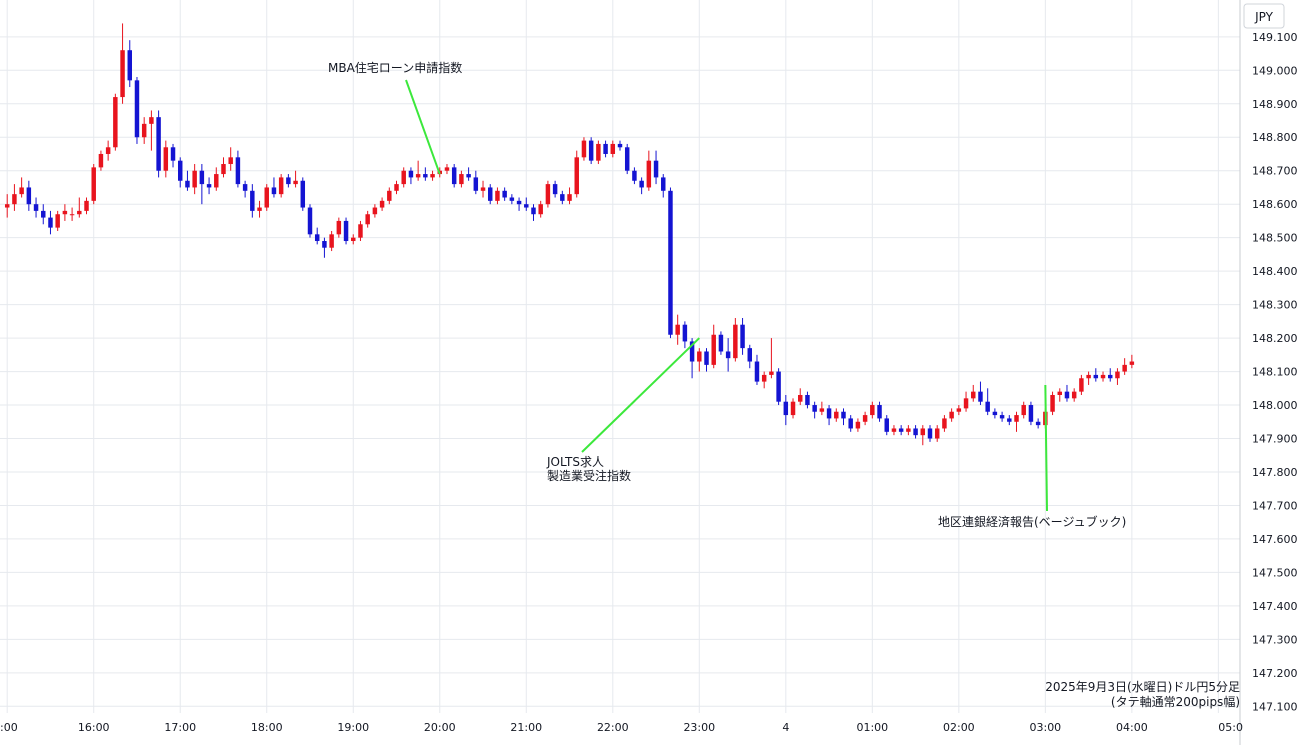  I want to click on y-tick-label: 148.100, so click(1275, 372).